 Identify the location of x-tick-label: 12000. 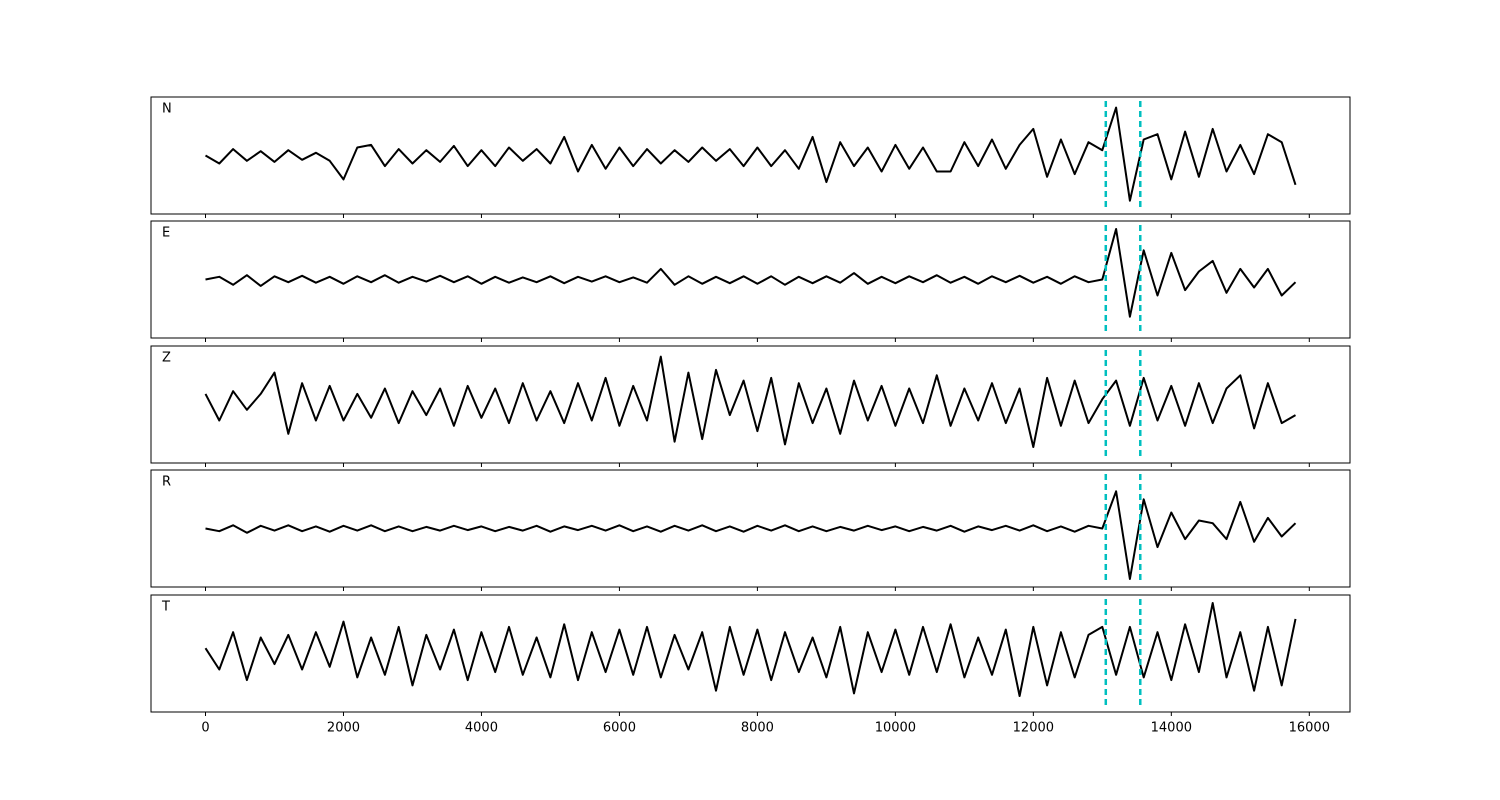
(1033, 728).